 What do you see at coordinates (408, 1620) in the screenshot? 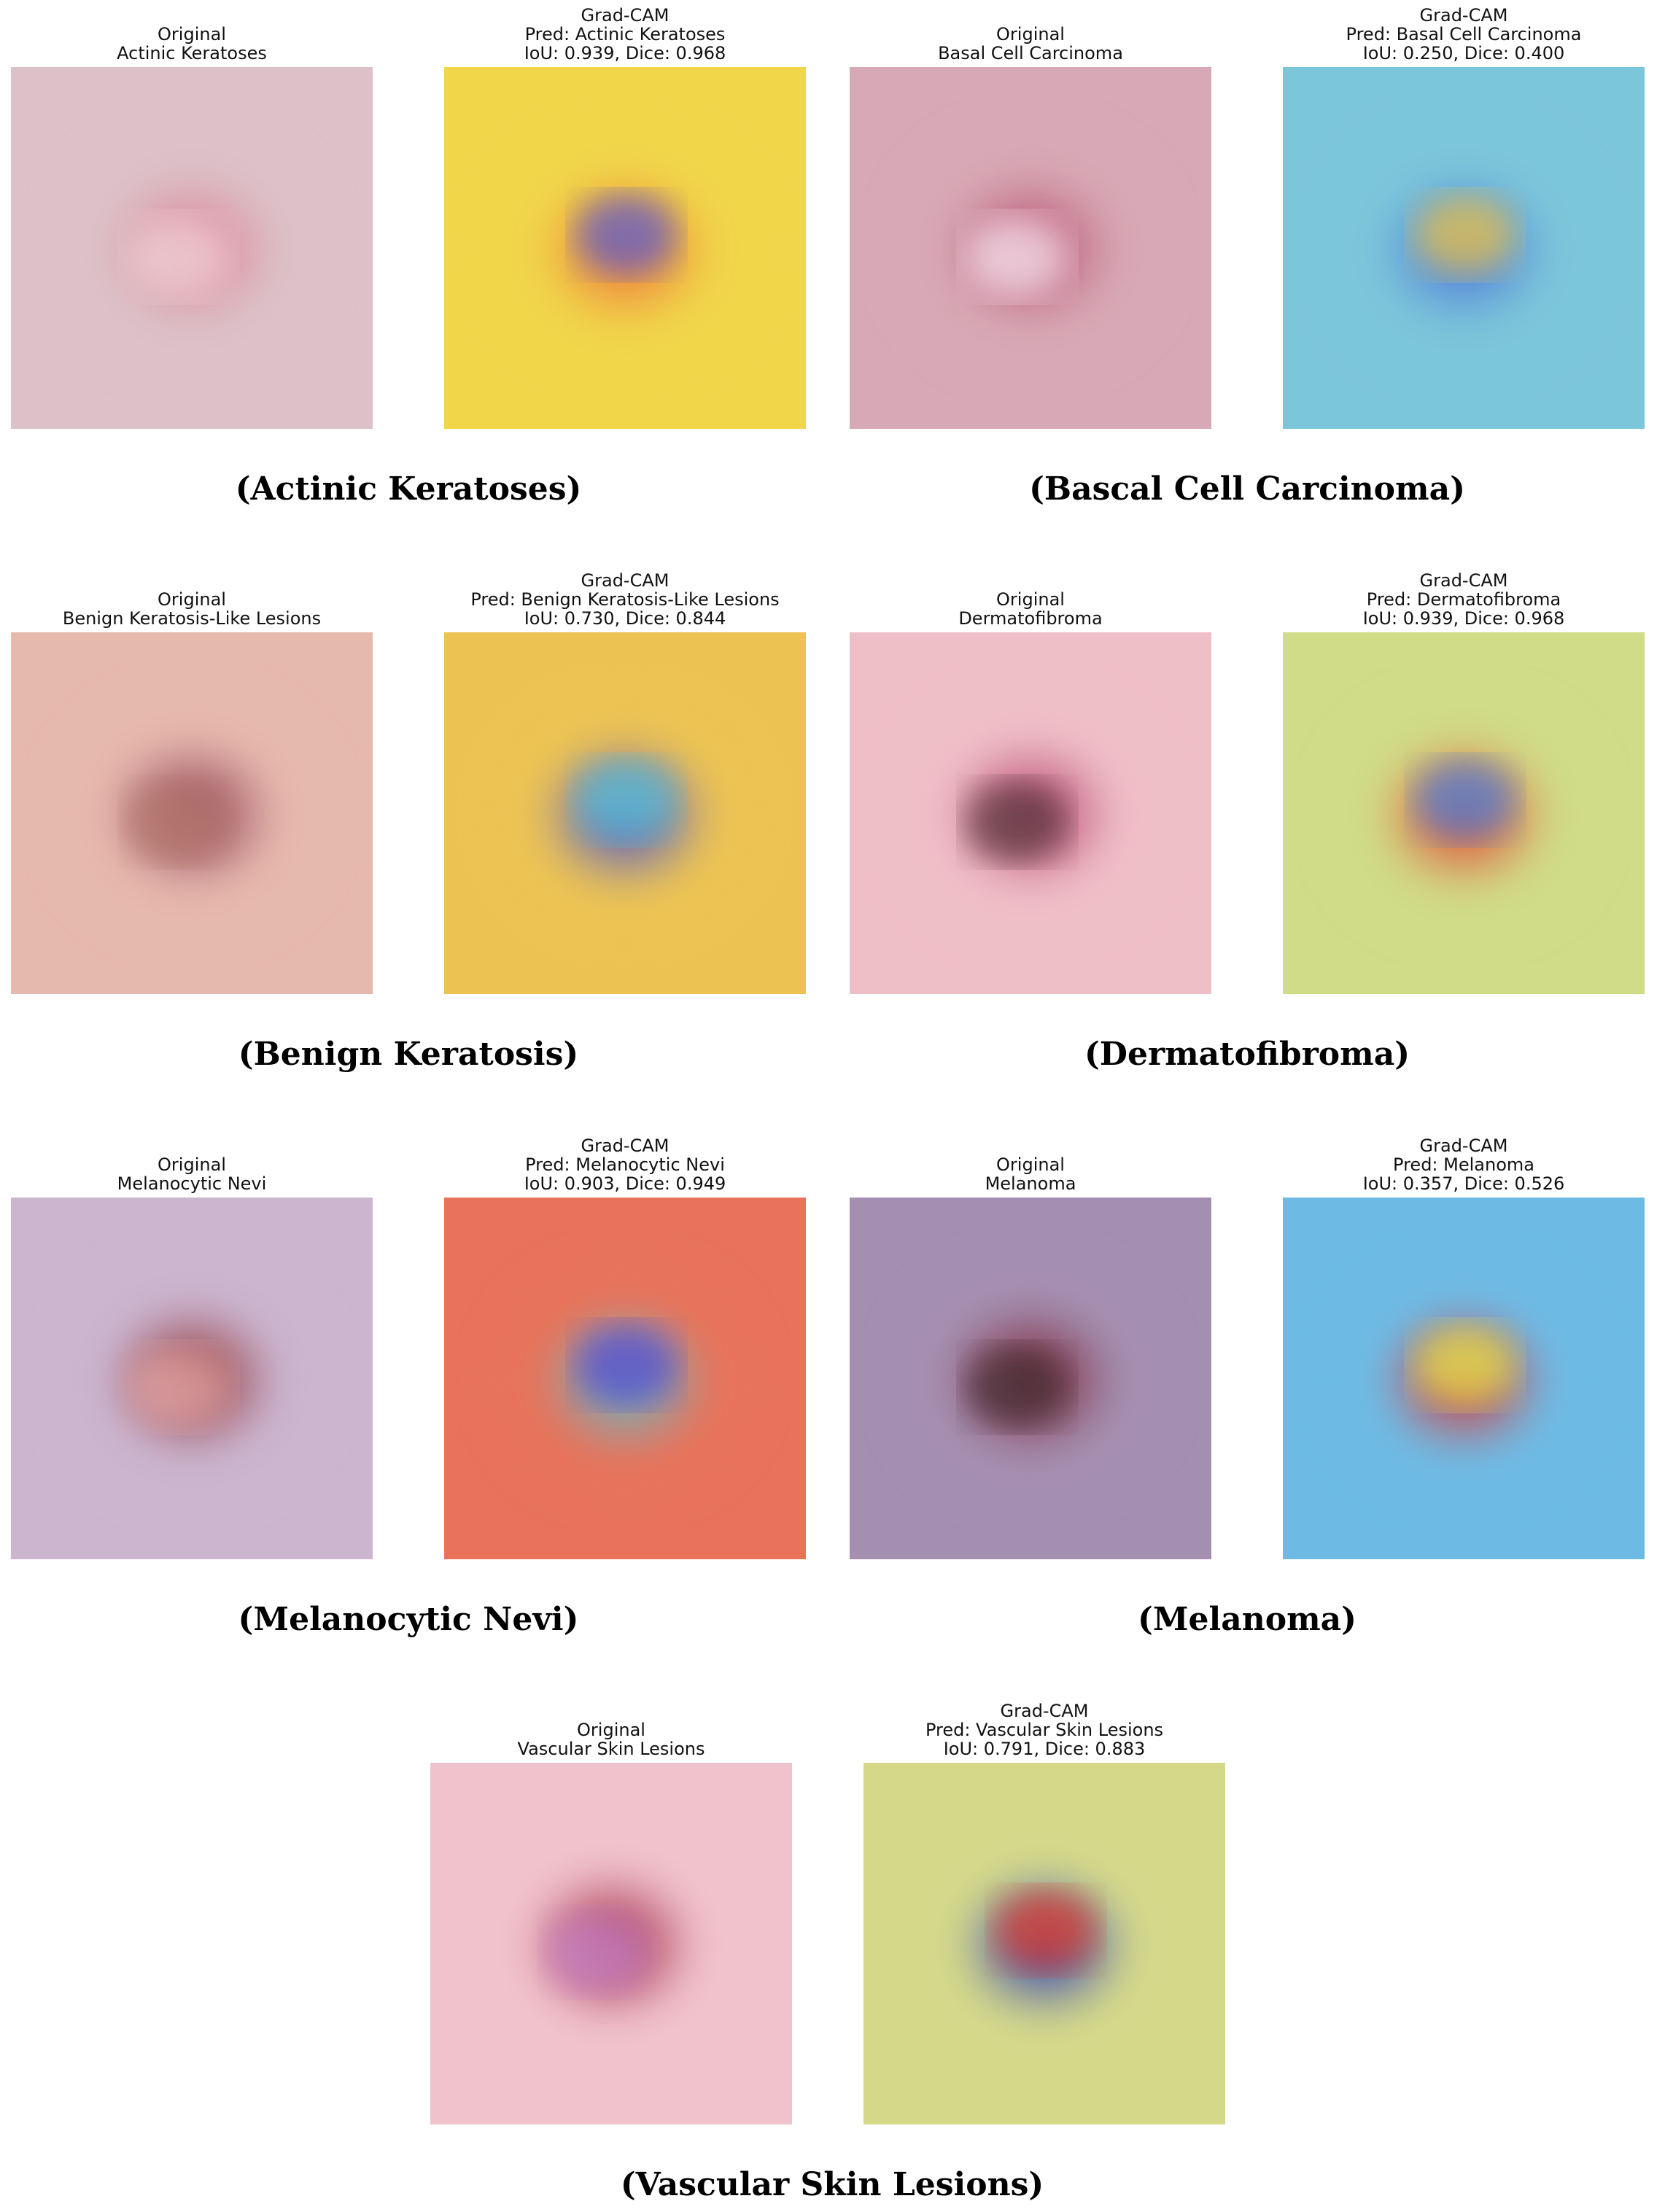
I see `row-label-melanocytic-nevi: (Melanocytic Nevi)` at bounding box center [408, 1620].